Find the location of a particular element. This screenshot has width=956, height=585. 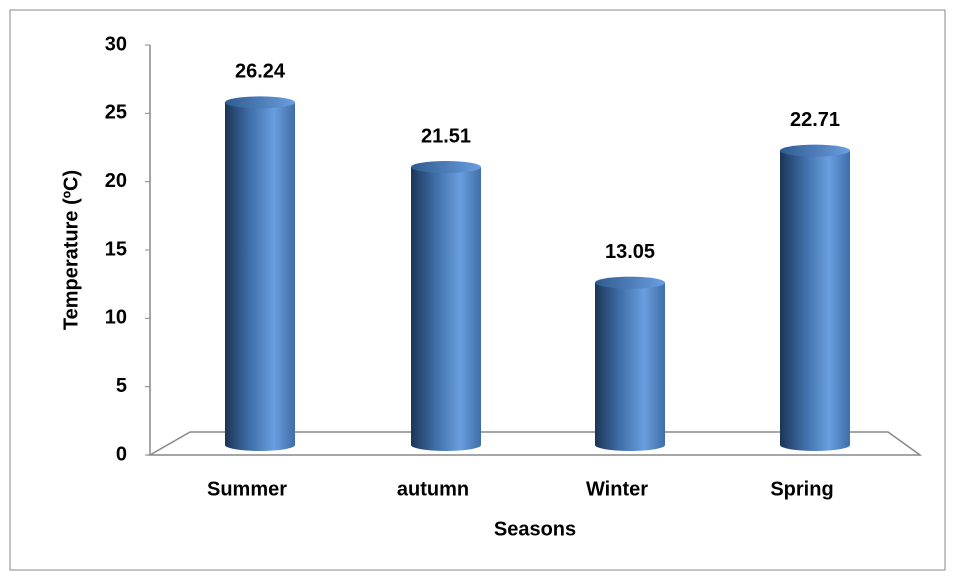

y-tick-label: 15 is located at coordinates (116, 249).